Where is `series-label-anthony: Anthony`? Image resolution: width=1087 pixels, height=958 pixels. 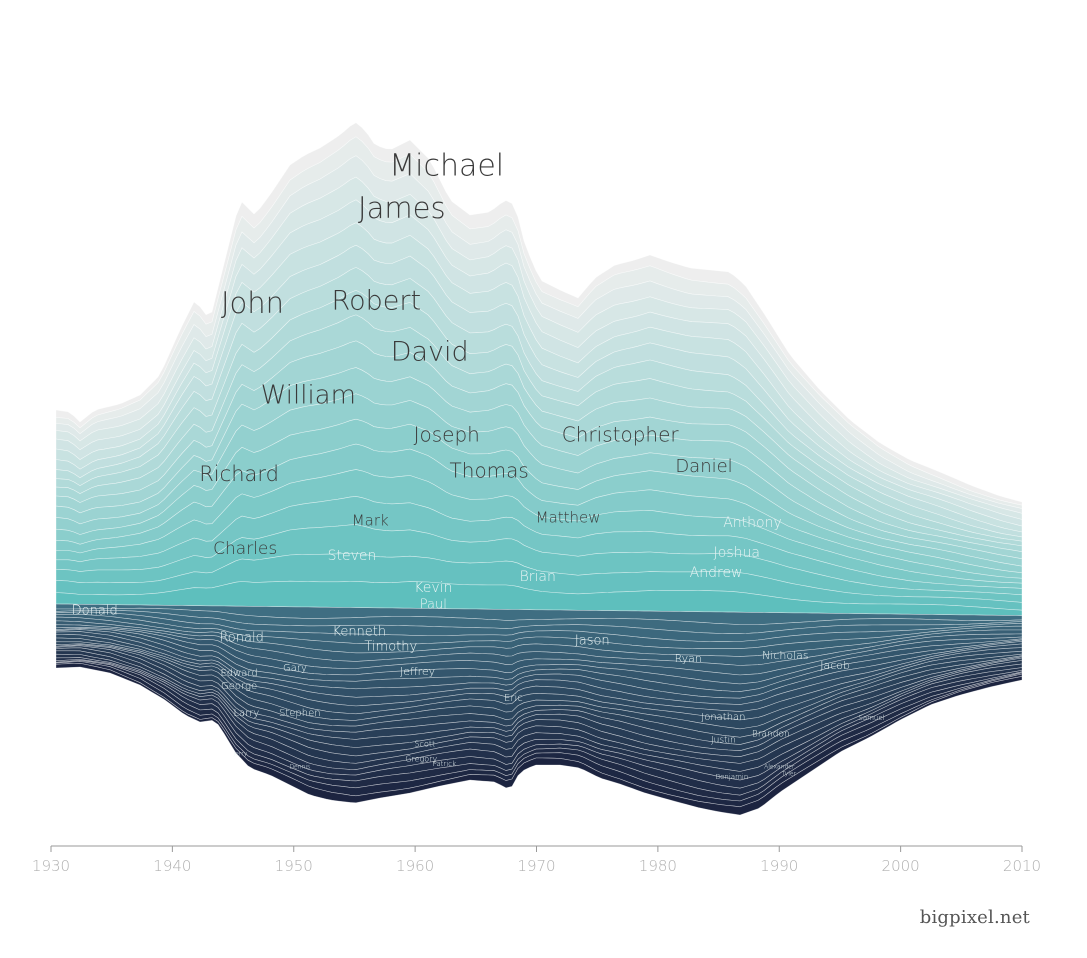
series-label-anthony: Anthony is located at coordinates (752, 523).